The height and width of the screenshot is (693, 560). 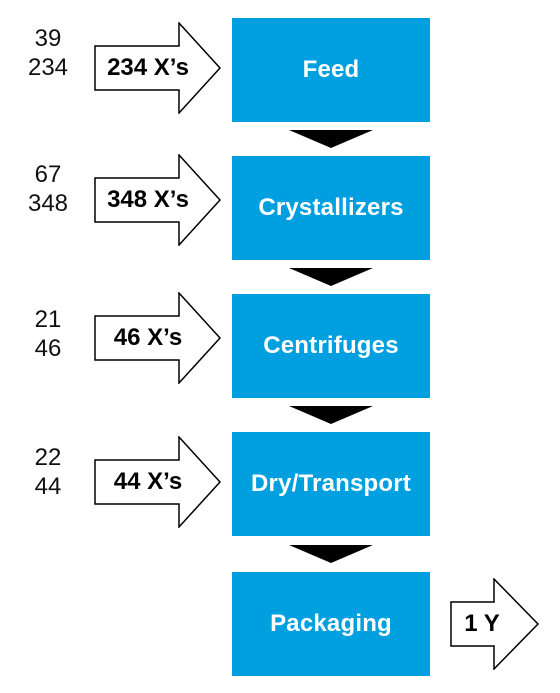 I want to click on input-arrow-feed: 234 X’s, so click(x=158, y=68).